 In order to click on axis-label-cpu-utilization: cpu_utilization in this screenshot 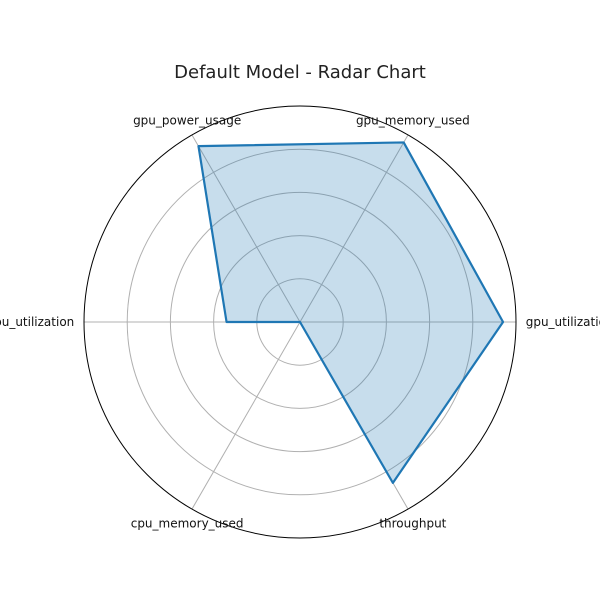, I will do `click(37, 322)`.